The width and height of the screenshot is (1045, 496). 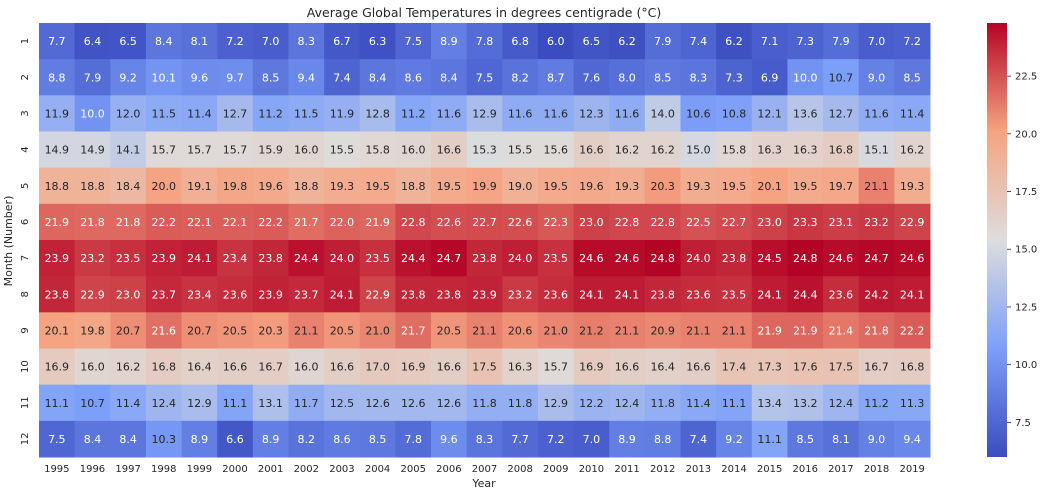 What do you see at coordinates (841, 41) in the screenshot?
I see `cell-value-label: 7.9` at bounding box center [841, 41].